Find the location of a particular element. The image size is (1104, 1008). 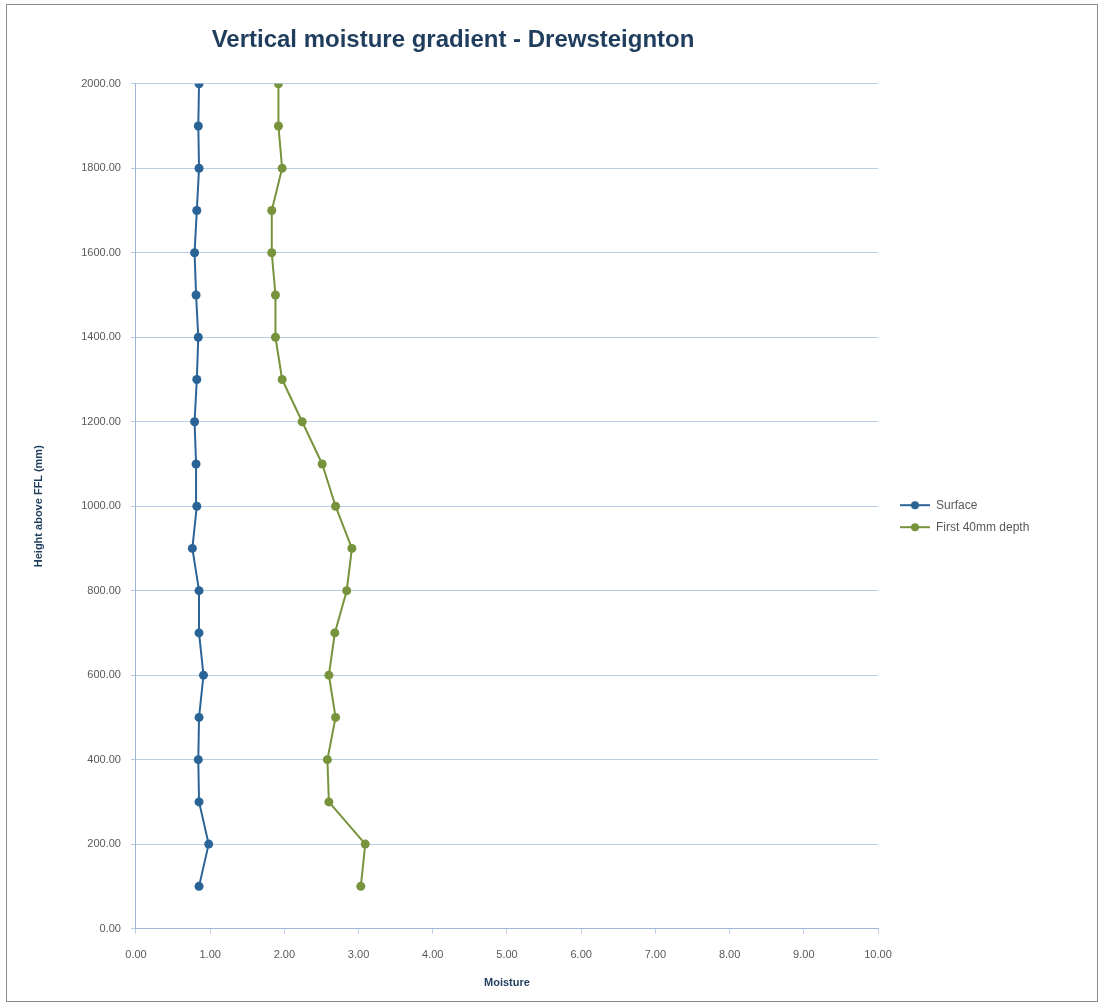

x-tick-label: 1.00 is located at coordinates (210, 954).